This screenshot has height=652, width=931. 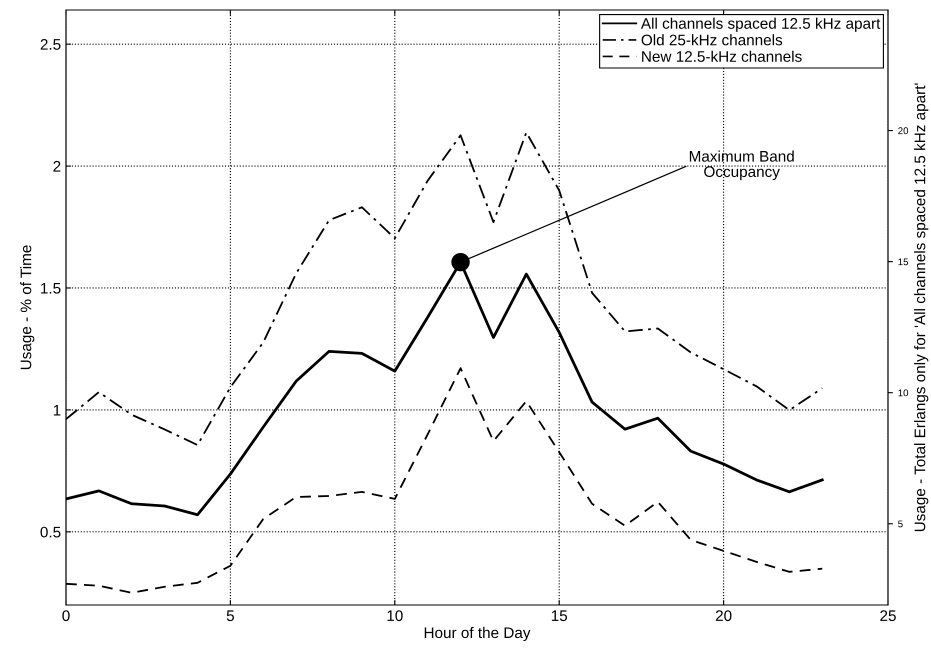 I want to click on legend-label: Old 25-kHz channels, so click(x=712, y=40).